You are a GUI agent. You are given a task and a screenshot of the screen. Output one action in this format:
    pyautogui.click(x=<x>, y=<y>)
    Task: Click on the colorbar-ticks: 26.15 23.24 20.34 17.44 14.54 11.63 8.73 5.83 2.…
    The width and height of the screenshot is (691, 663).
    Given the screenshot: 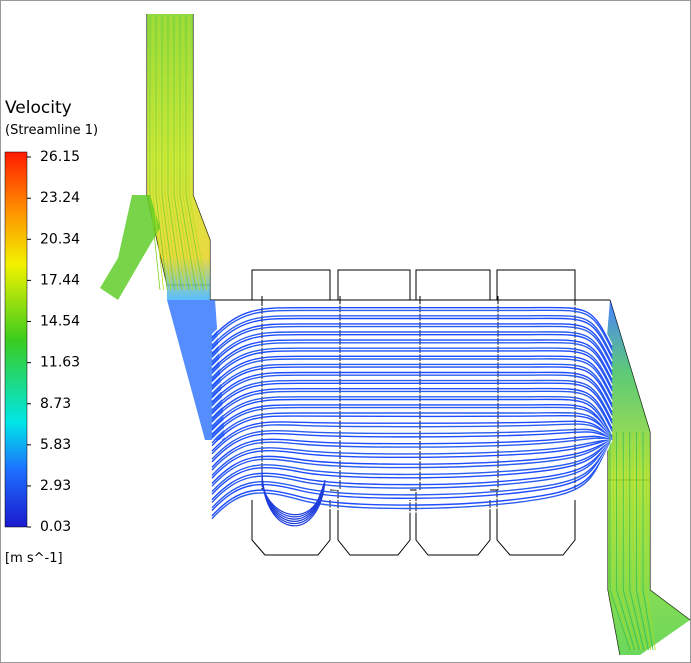 What is the action you would take?
    pyautogui.click(x=53, y=342)
    